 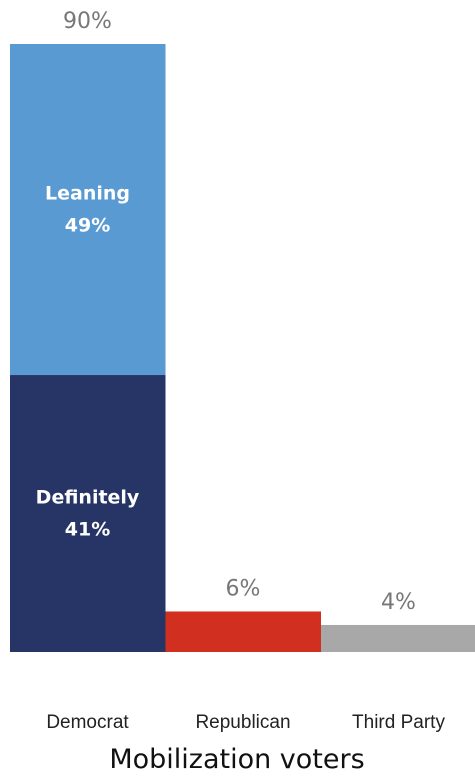 What do you see at coordinates (87, 194) in the screenshot?
I see `segment-label-leaning-name: Leaning` at bounding box center [87, 194].